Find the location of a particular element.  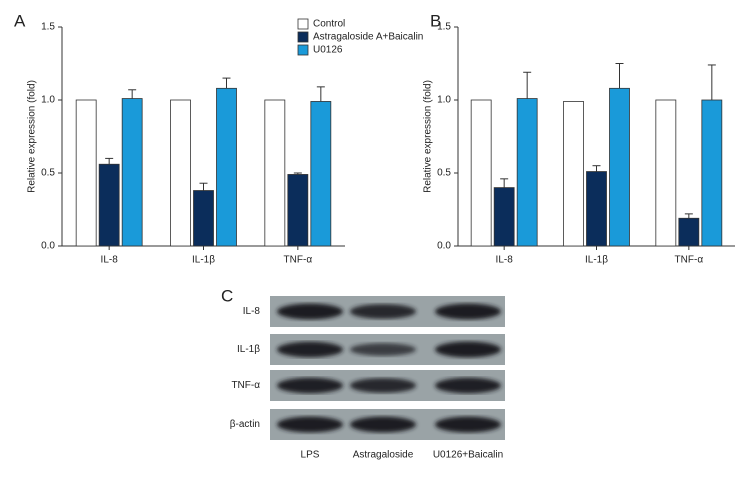

blot-row-label: IL-8 is located at coordinates (252, 311).